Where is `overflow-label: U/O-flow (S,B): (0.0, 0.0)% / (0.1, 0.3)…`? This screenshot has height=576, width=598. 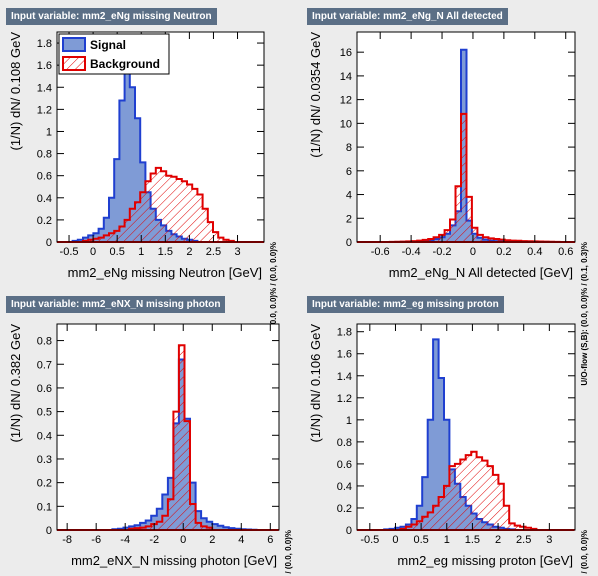 overflow-label: U/O-flow (S,B): (0.0, 0.0)% / (0.1, 0.3)… is located at coordinates (584, 314).